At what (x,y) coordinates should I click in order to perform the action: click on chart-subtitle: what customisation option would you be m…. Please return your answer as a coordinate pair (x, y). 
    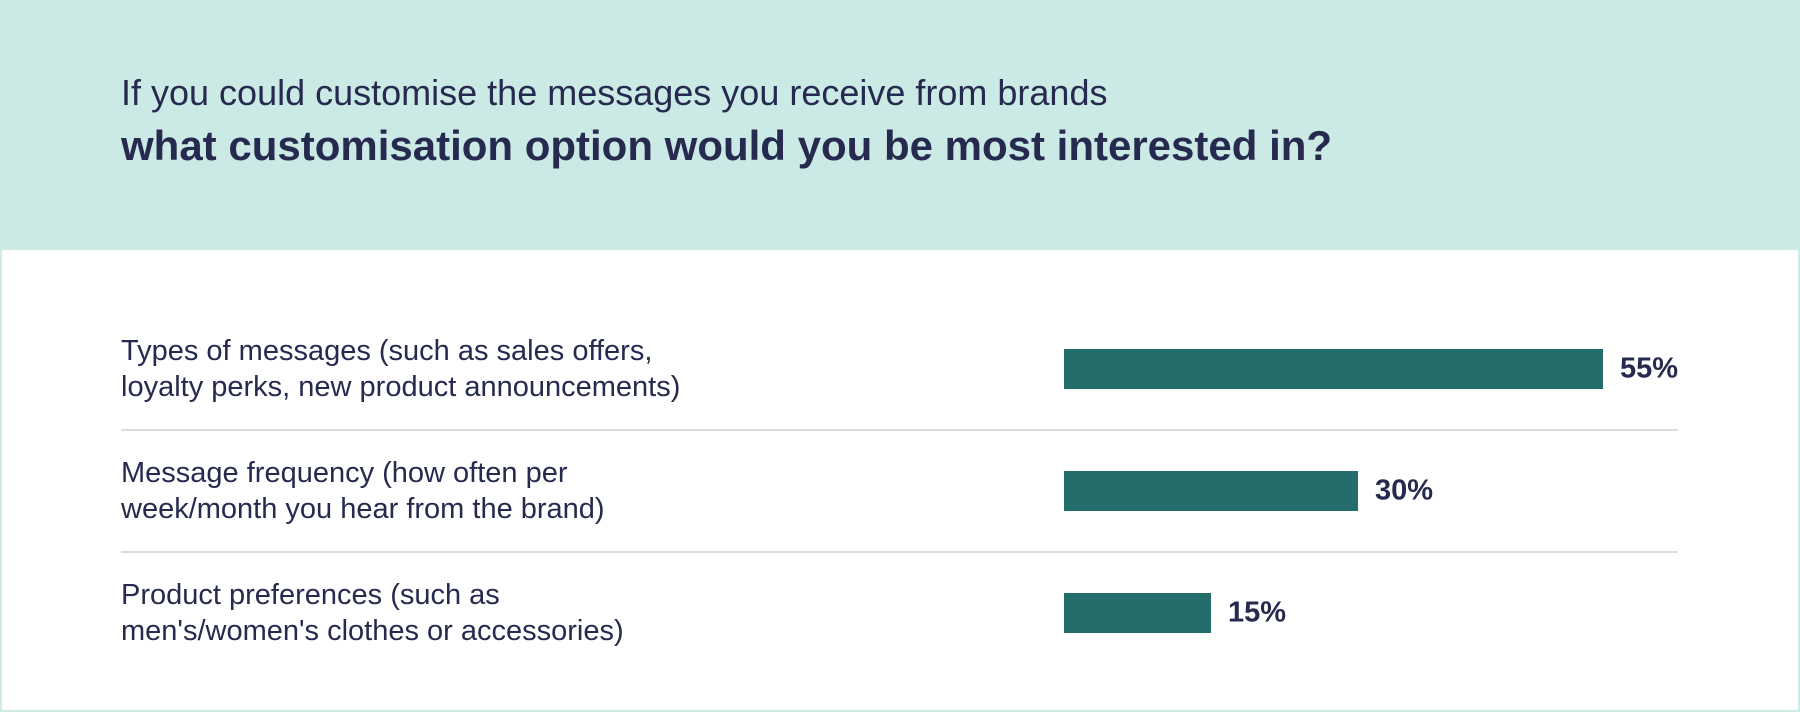
    Looking at the image, I should click on (727, 145).